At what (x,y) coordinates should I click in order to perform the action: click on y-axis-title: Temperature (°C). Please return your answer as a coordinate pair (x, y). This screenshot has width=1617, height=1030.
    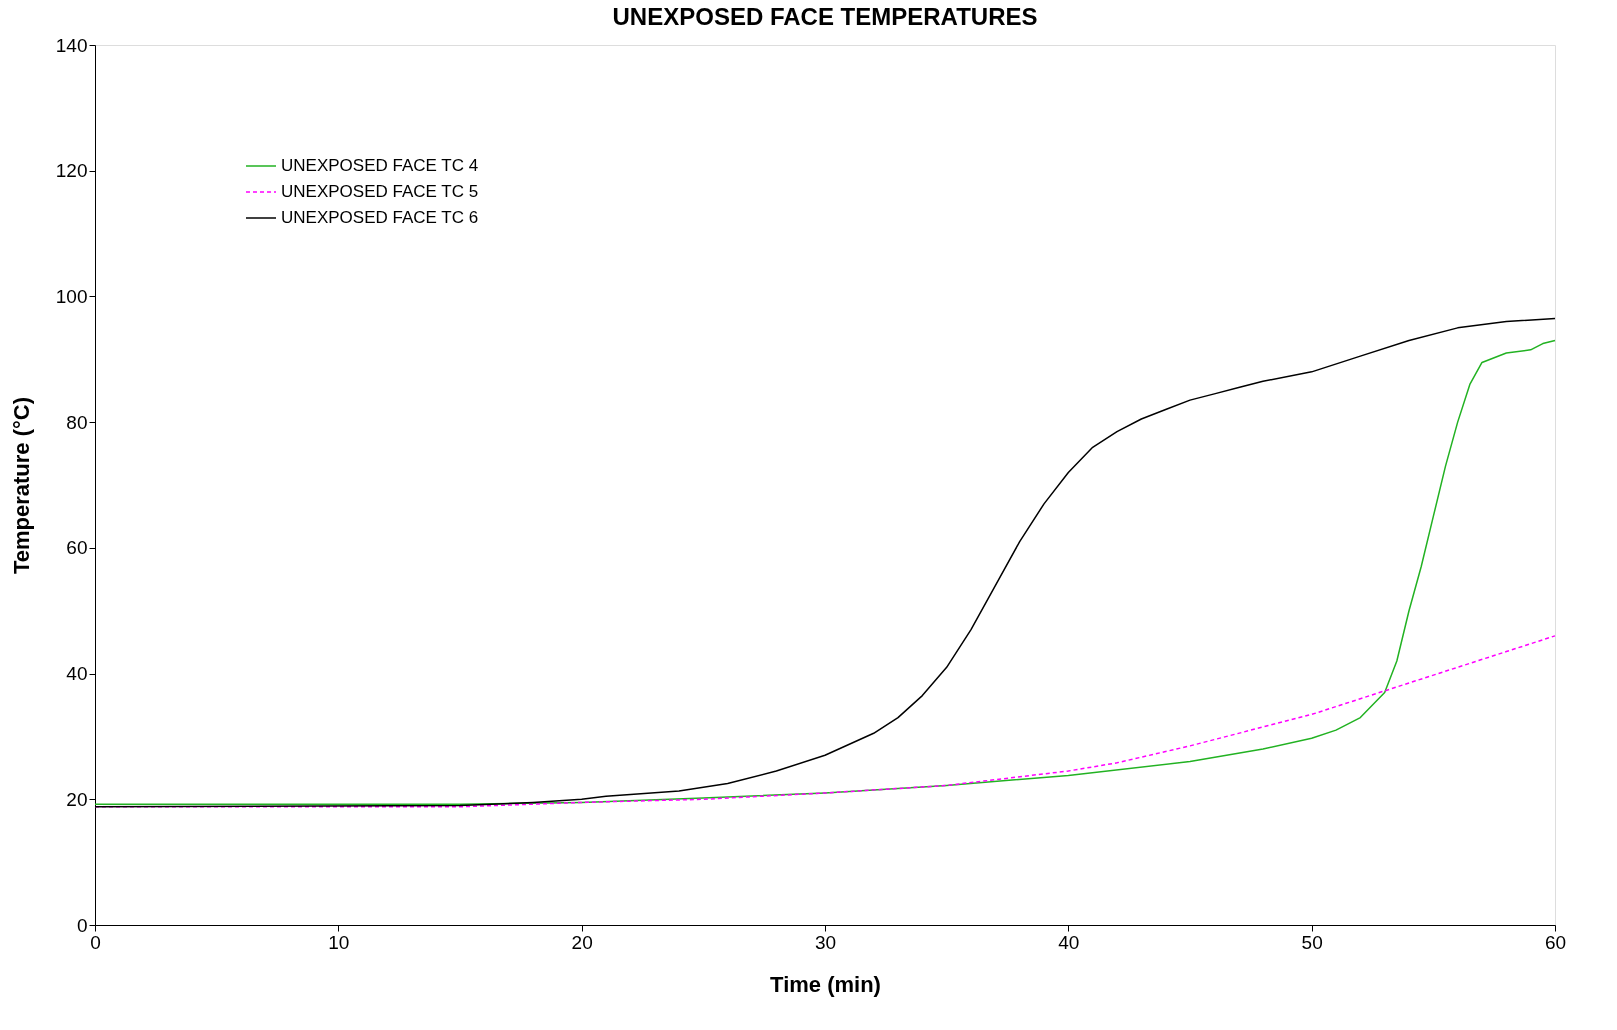
    Looking at the image, I should click on (21, 485).